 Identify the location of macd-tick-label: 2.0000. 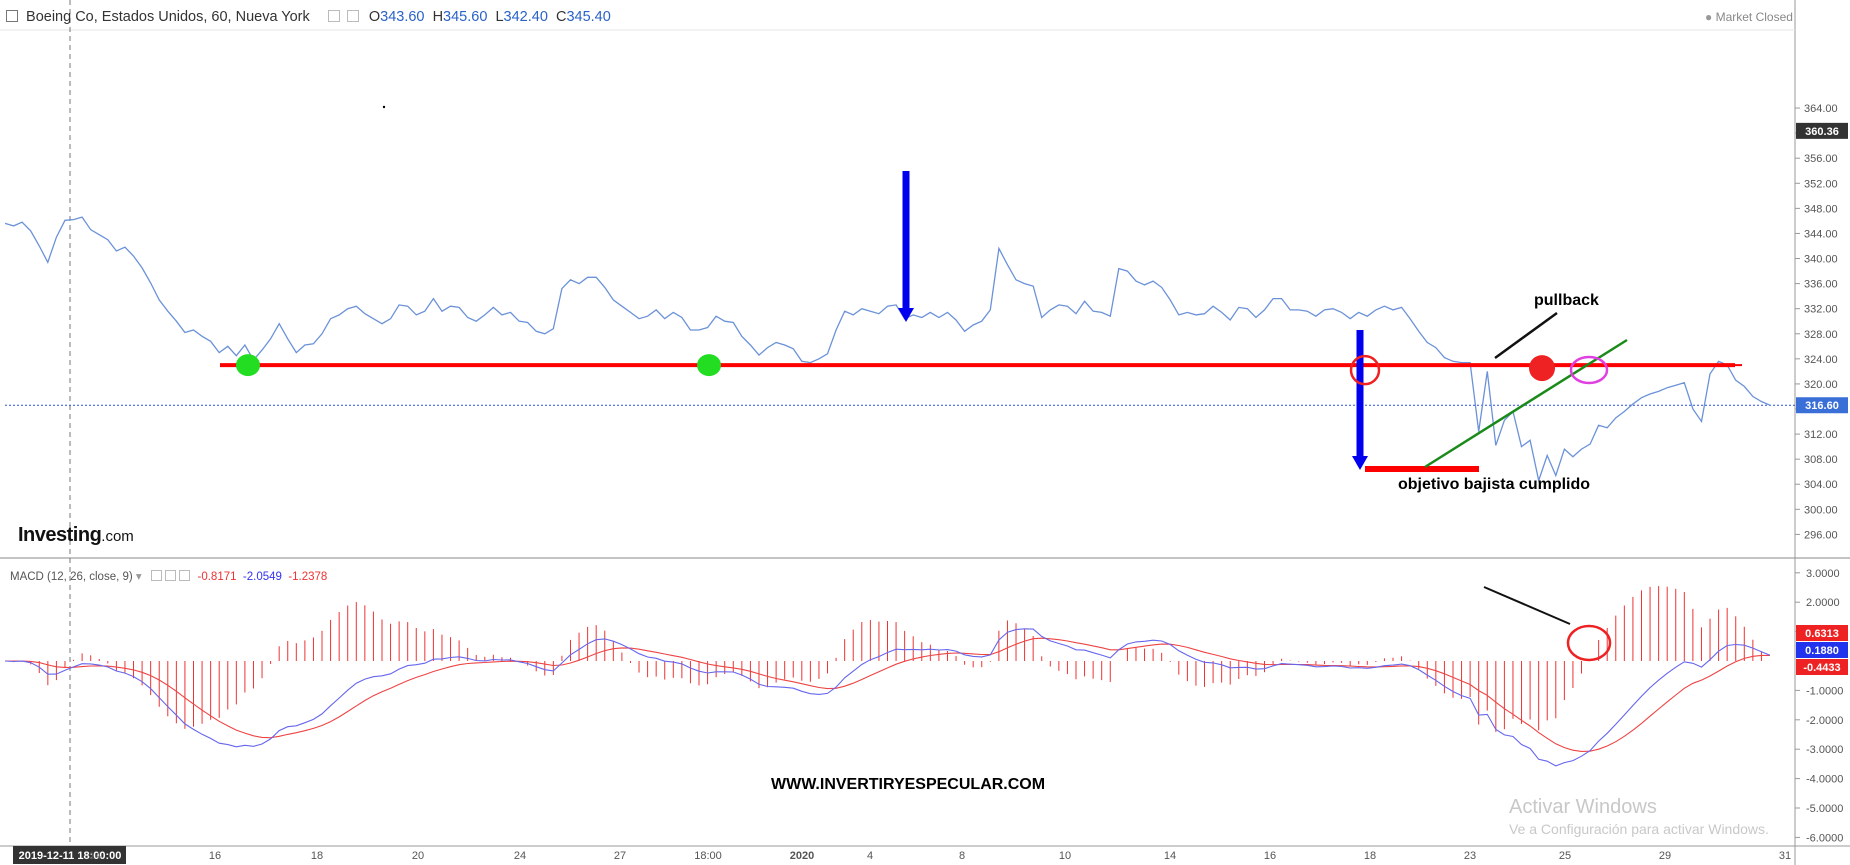
(1823, 603).